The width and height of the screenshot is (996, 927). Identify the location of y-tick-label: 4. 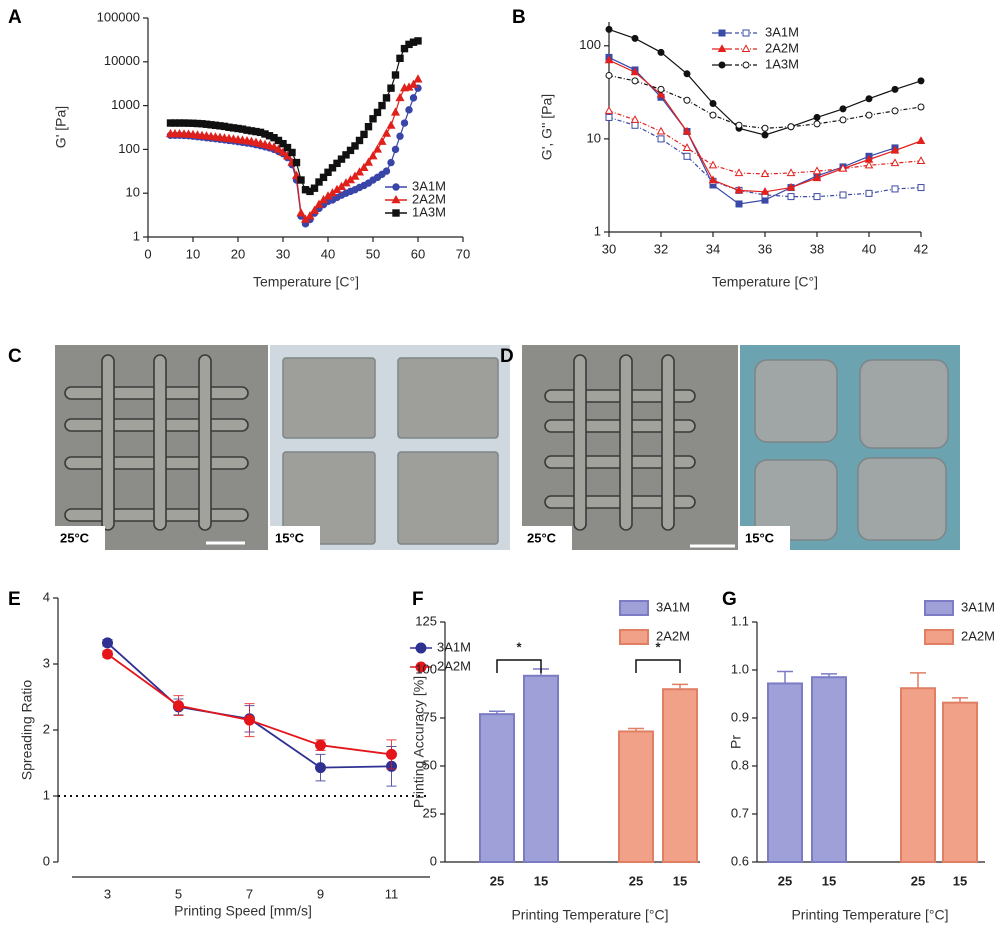
(46, 596).